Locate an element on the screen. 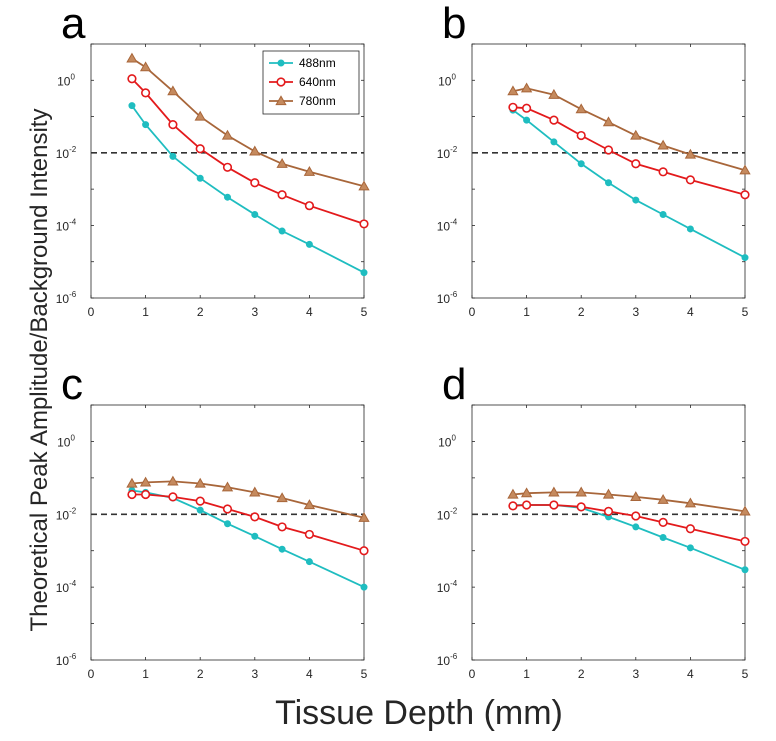 The width and height of the screenshot is (776, 741). legend-label: 488nm is located at coordinates (317, 63).